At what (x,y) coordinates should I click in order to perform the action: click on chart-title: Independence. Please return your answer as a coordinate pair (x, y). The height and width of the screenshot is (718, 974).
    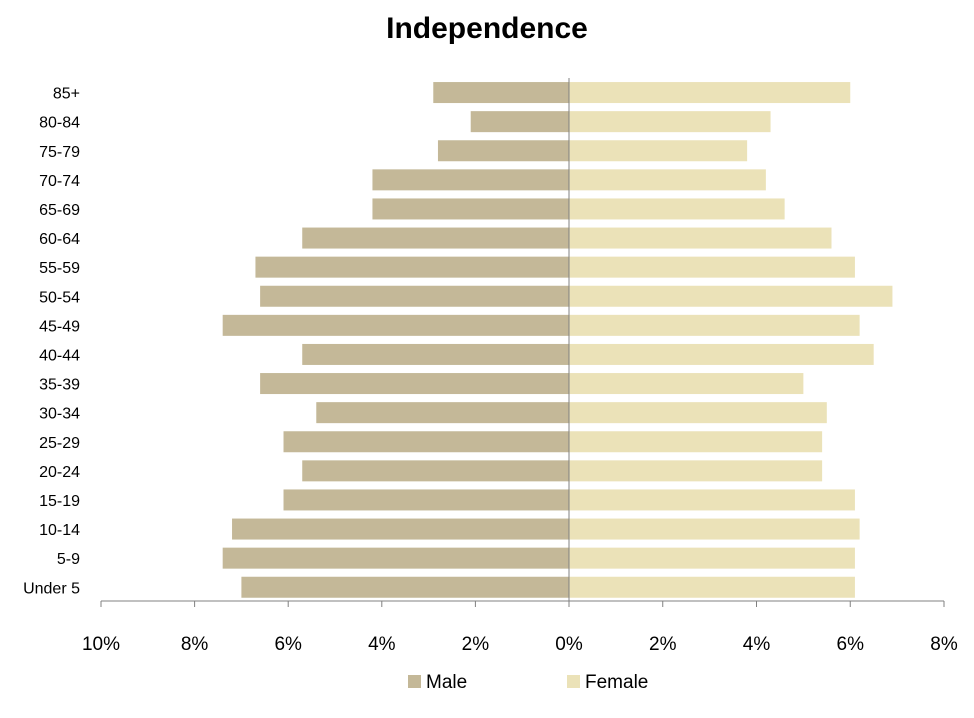
    Looking at the image, I should click on (487, 28).